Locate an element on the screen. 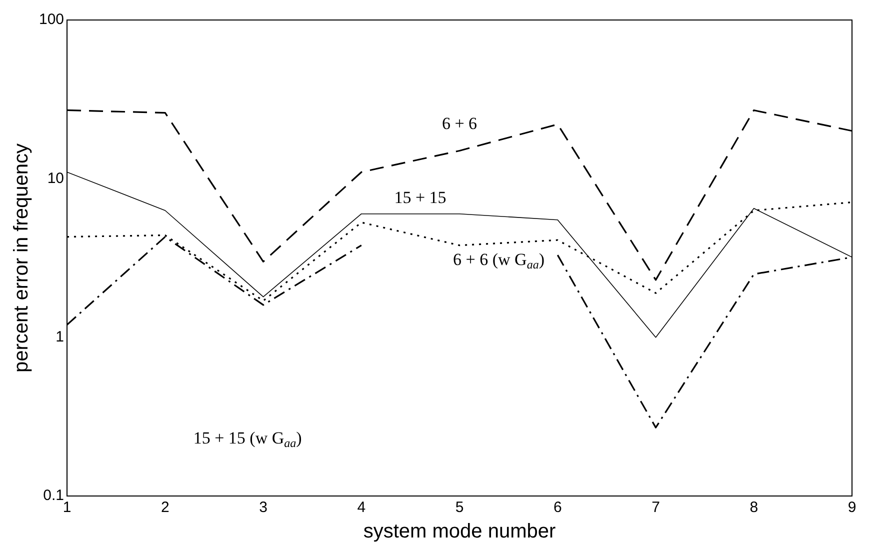  y-tick-label: 0.1 is located at coordinates (53, 495).